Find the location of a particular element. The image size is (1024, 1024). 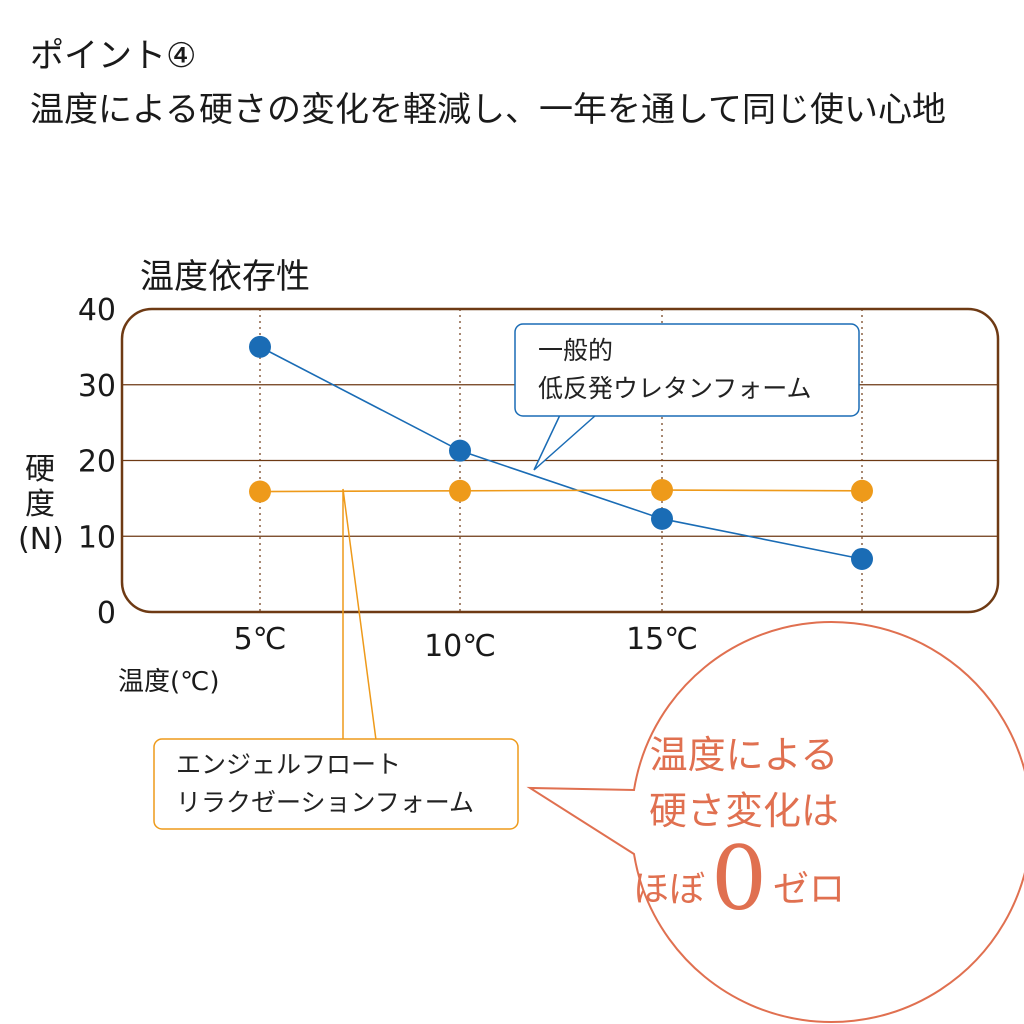

angel-callout-box is located at coordinates (336, 784).